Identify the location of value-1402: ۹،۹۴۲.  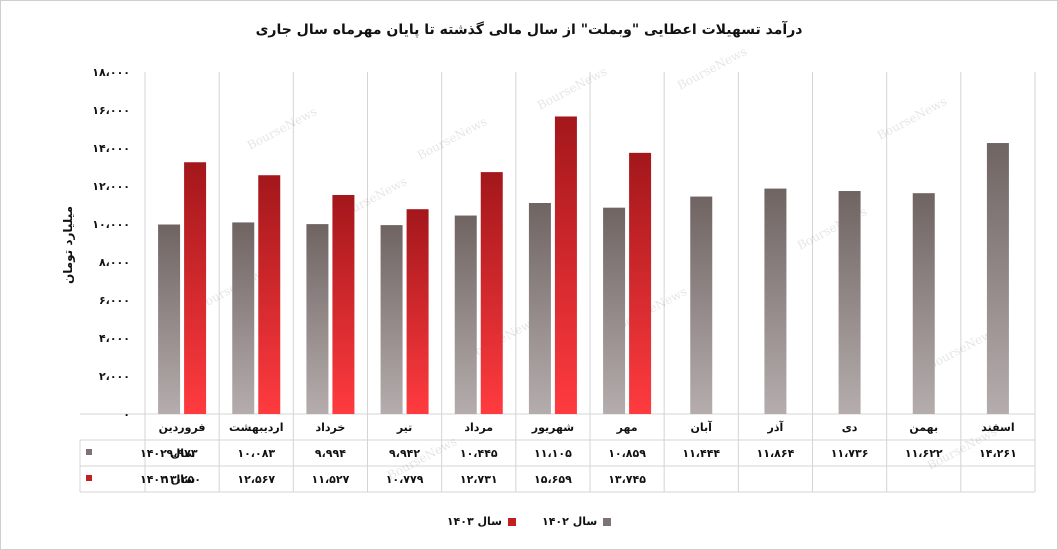
(404, 453).